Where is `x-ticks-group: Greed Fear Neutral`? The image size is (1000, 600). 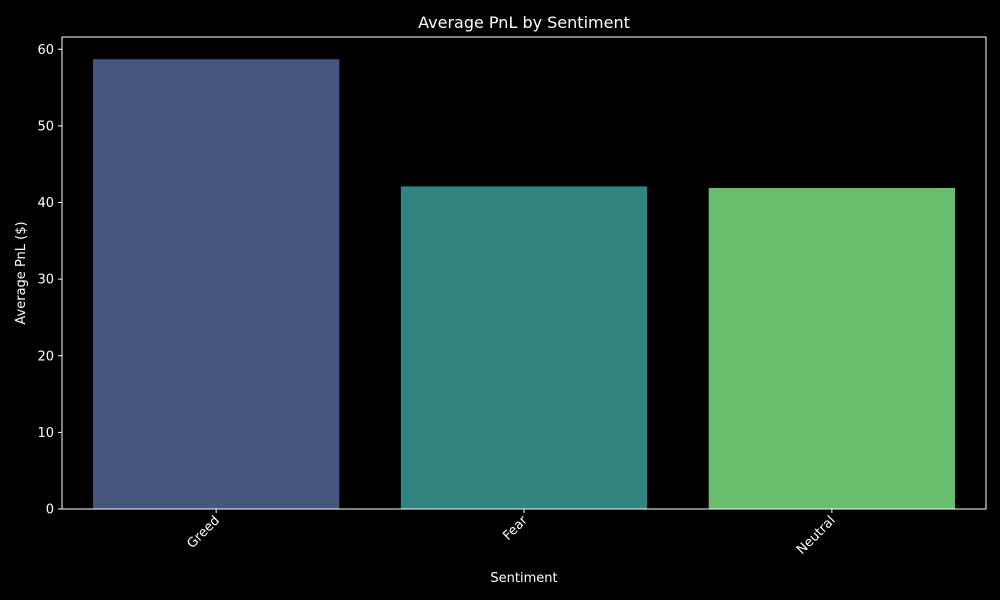 x-ticks-group: Greed Fear Neutral is located at coordinates (512, 533).